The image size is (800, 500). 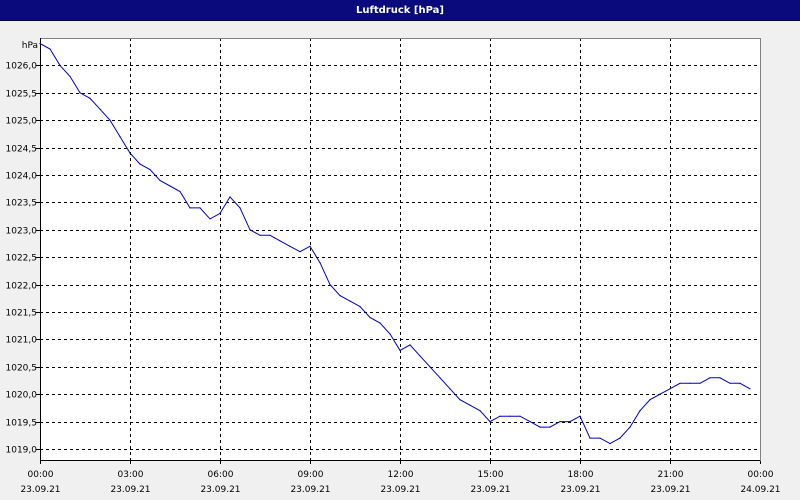 I want to click on x-tick-time-label: 09:00, so click(x=311, y=475).